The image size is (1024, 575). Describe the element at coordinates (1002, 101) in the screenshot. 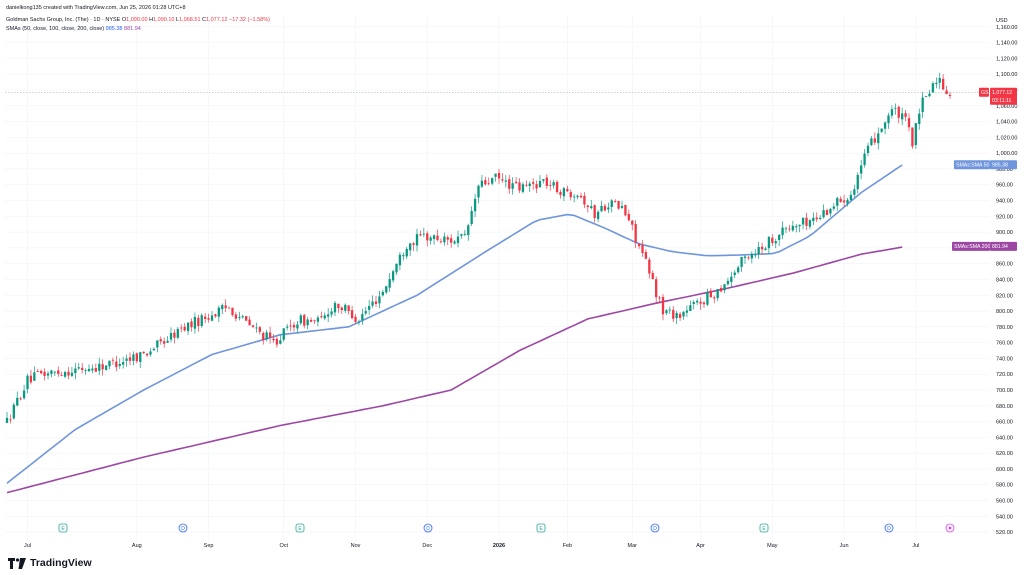

I see `last-price-countdown: 03:11:11` at that location.